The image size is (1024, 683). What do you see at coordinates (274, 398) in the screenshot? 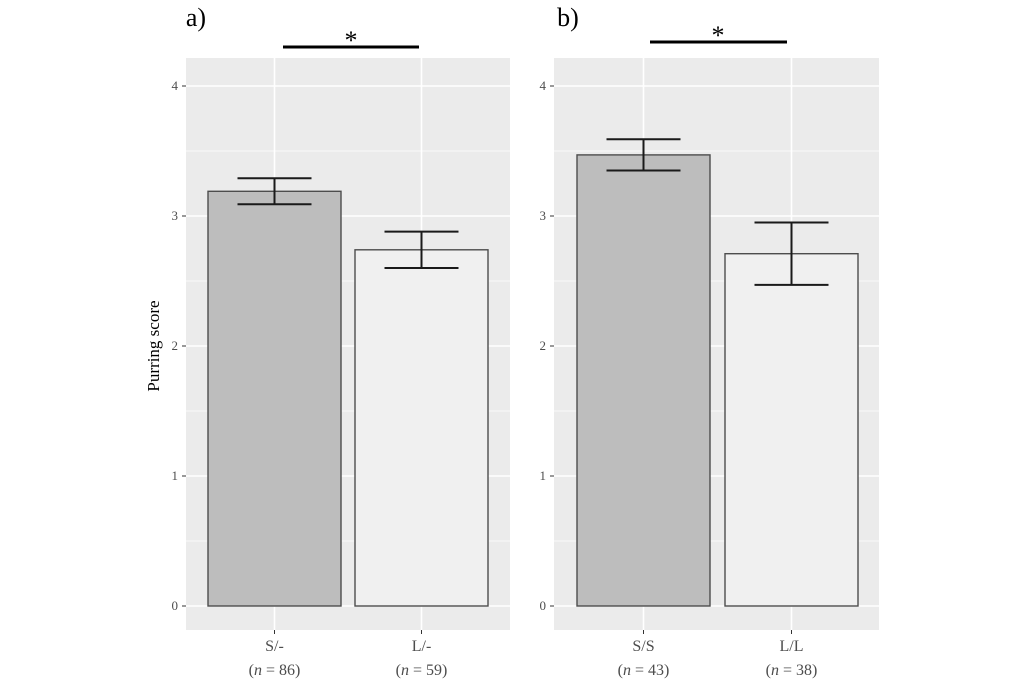
I see `bar-S/-` at bounding box center [274, 398].